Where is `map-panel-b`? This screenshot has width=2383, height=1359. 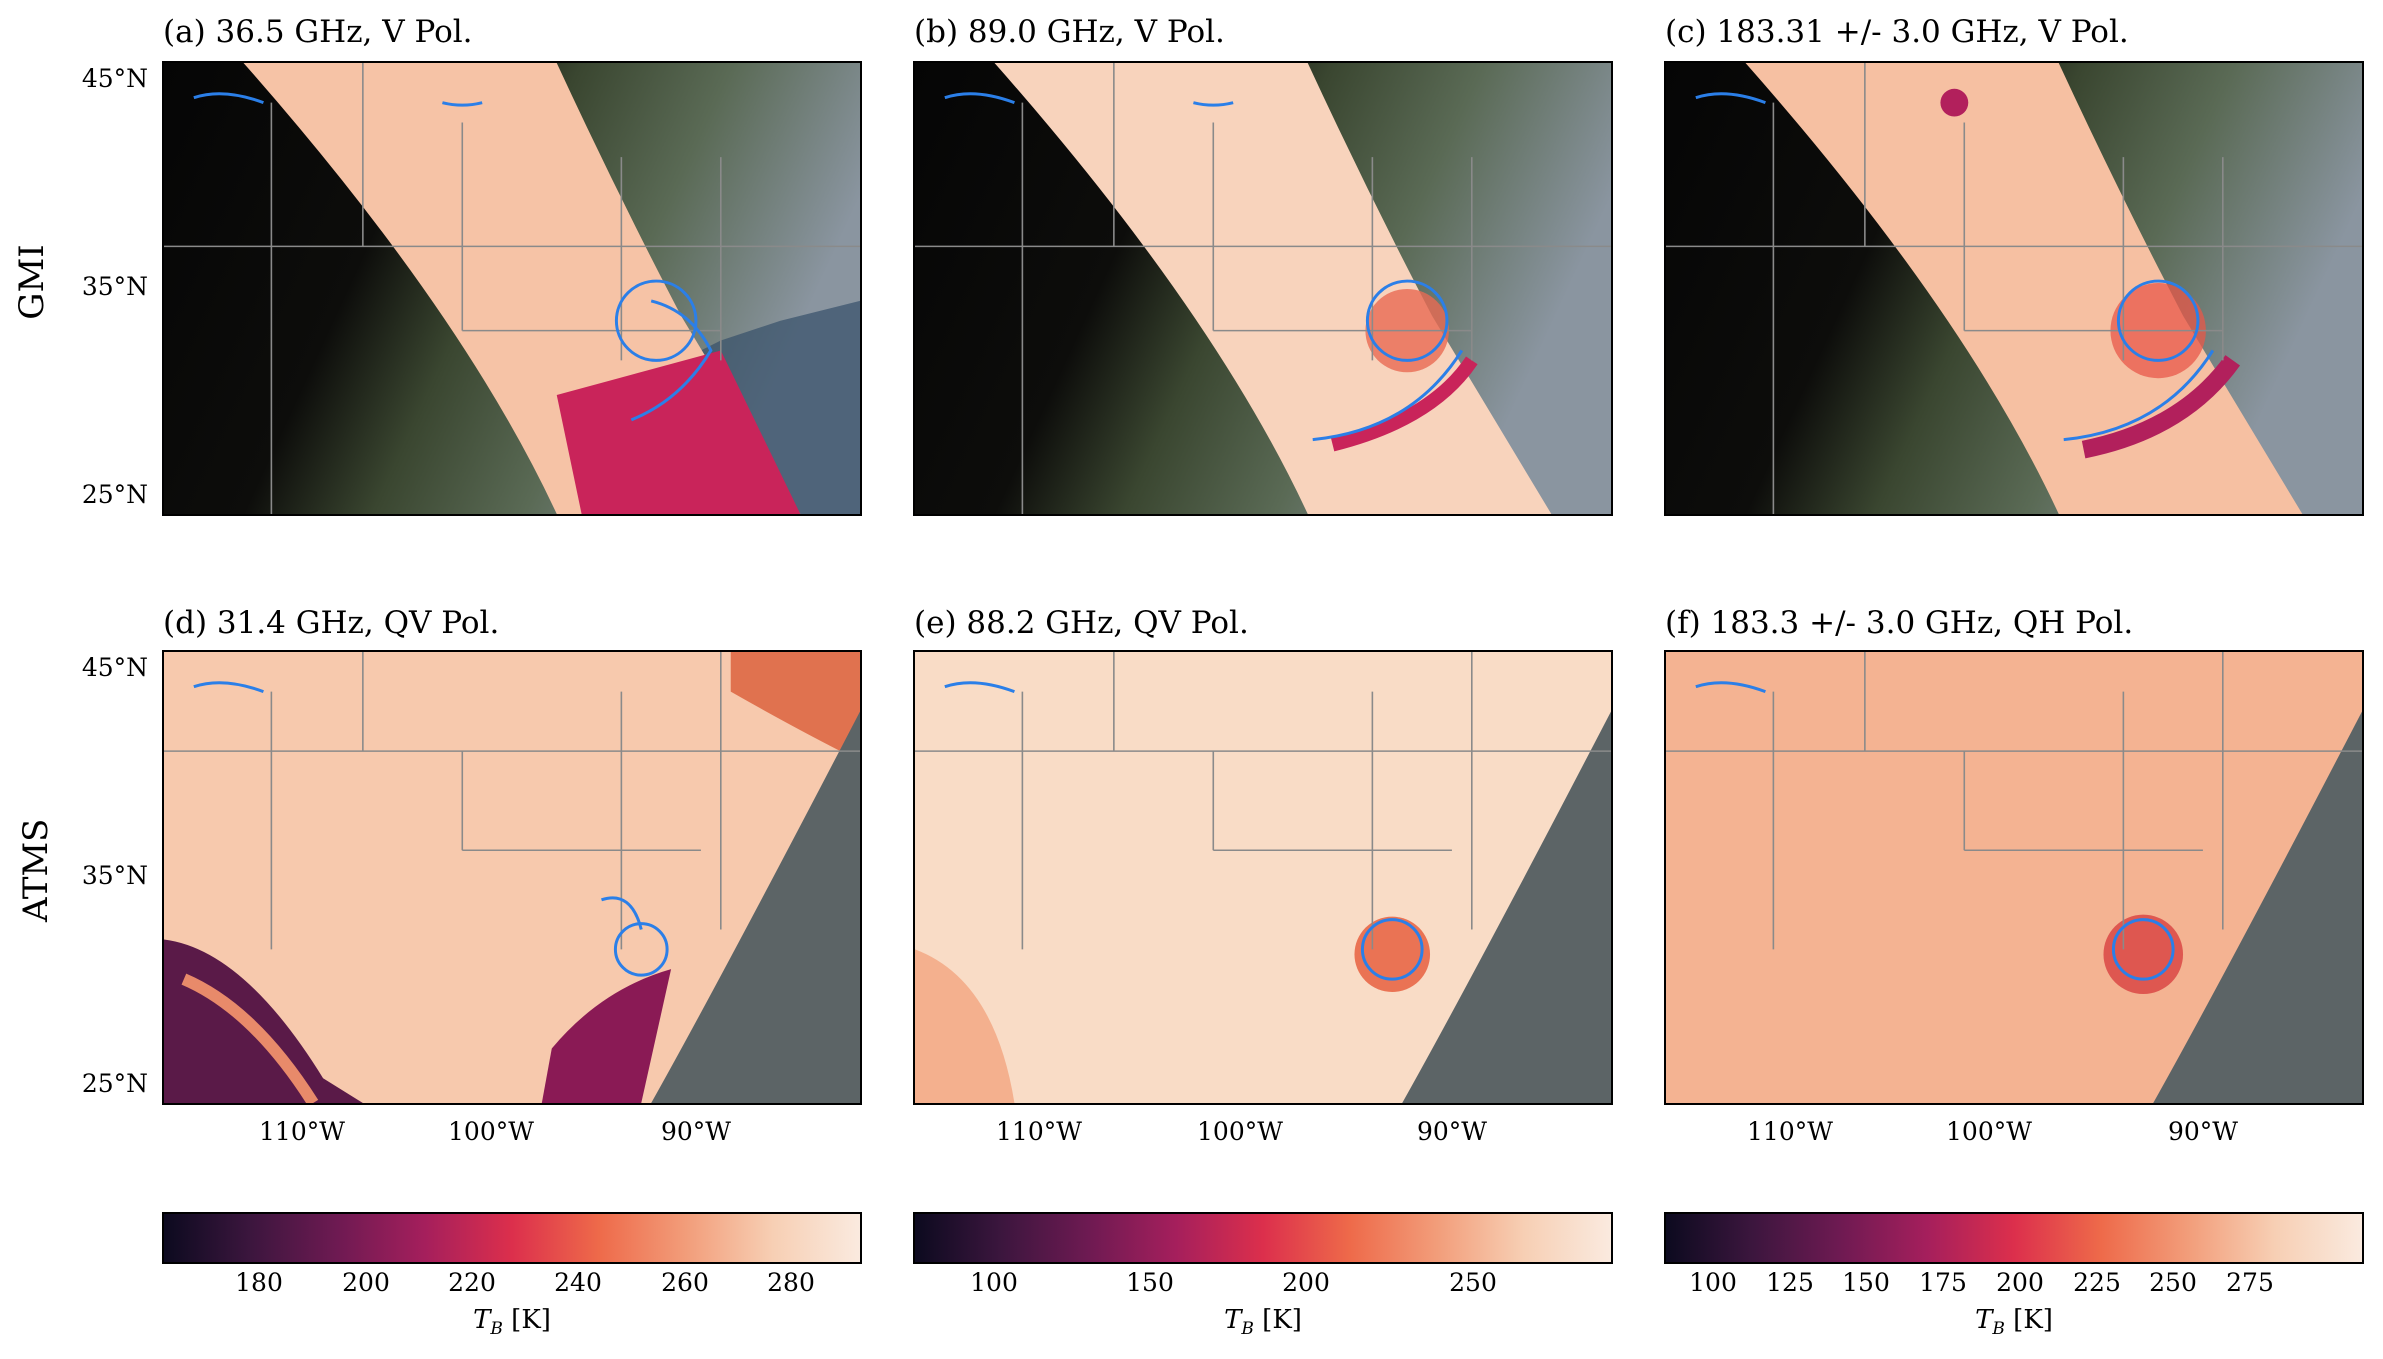
map-panel-b is located at coordinates (1263, 288).